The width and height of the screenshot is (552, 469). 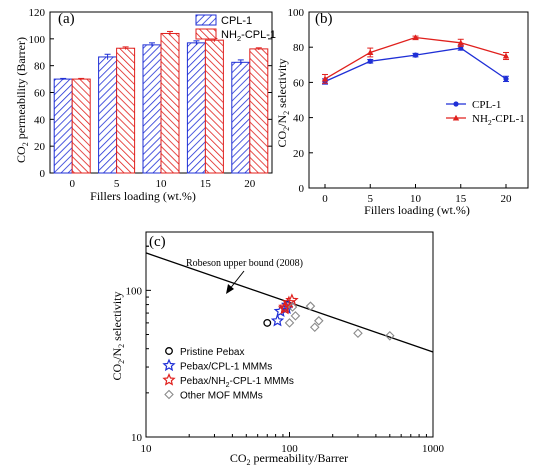 What do you see at coordinates (22, 100) in the screenshot?
I see `panel-a-ylabel: CO2 permeability (Barrer)` at bounding box center [22, 100].